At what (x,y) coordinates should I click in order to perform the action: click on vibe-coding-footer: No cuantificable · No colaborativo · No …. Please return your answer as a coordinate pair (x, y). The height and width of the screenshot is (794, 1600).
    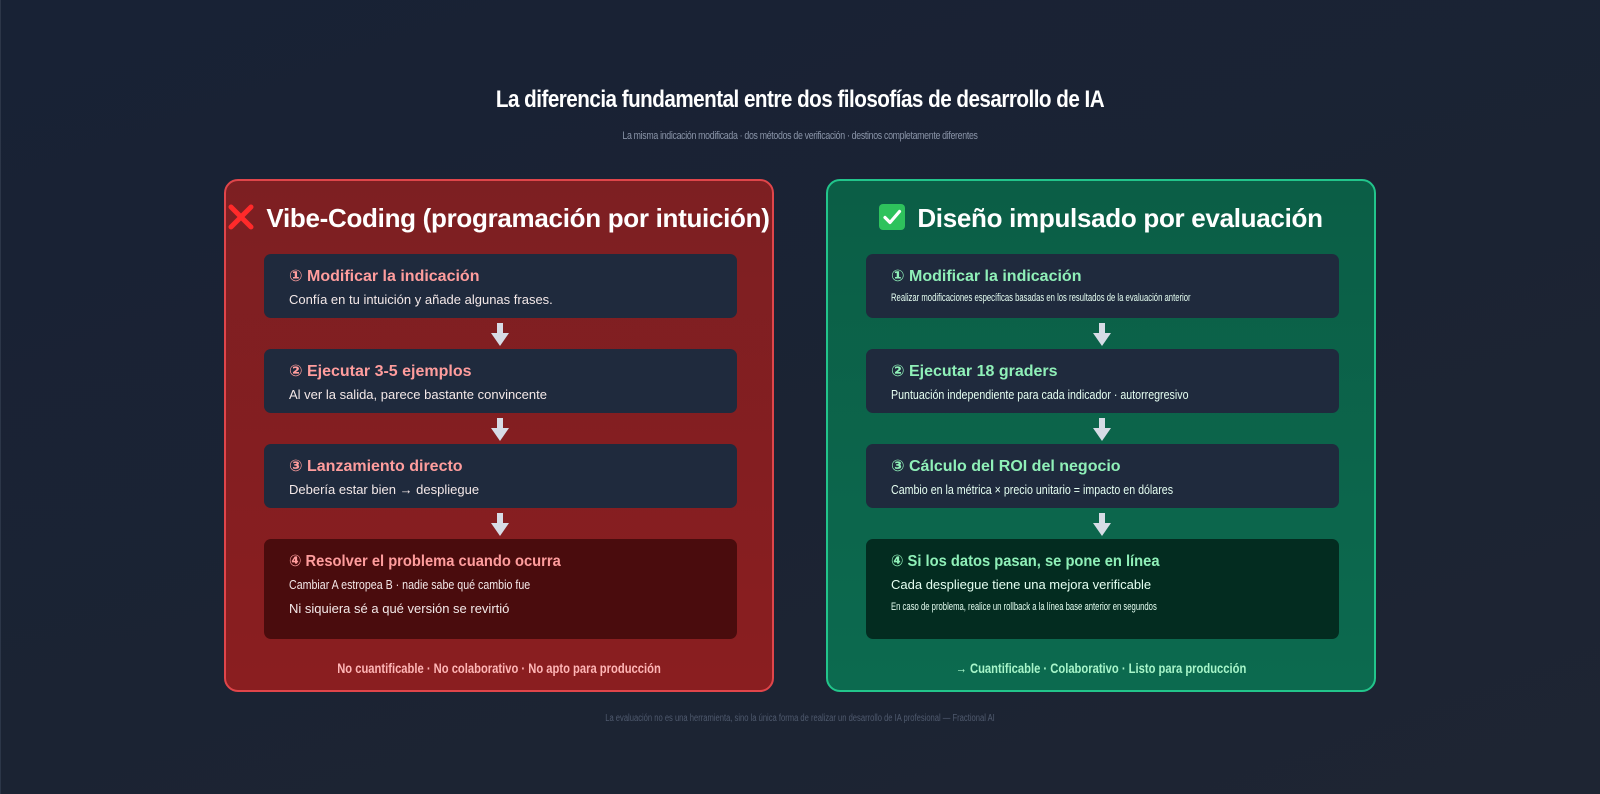
    Looking at the image, I should click on (499, 668).